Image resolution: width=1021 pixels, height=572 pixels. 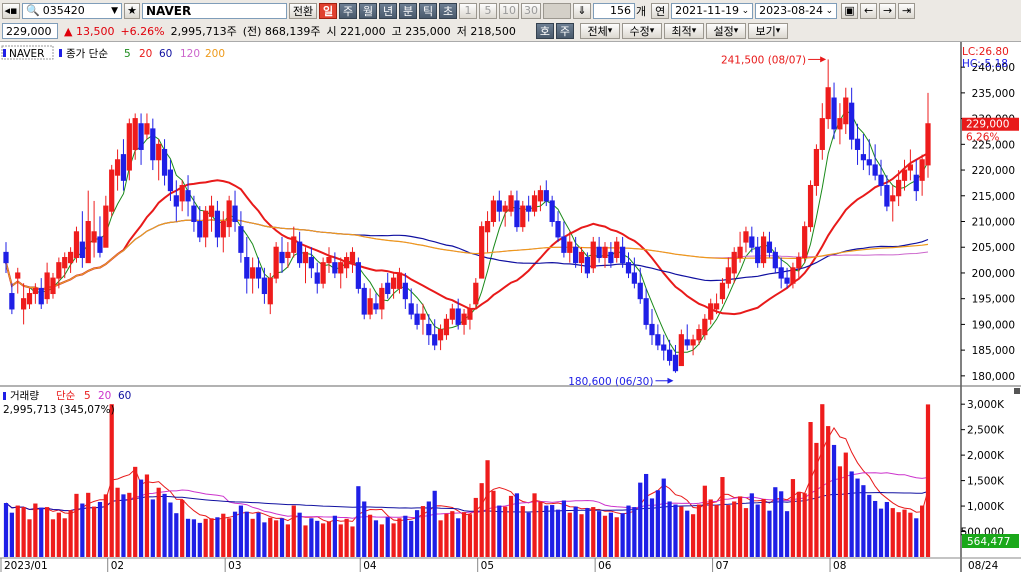 What do you see at coordinates (722, 566) in the screenshot?
I see `x-axis-label: 07` at bounding box center [722, 566].